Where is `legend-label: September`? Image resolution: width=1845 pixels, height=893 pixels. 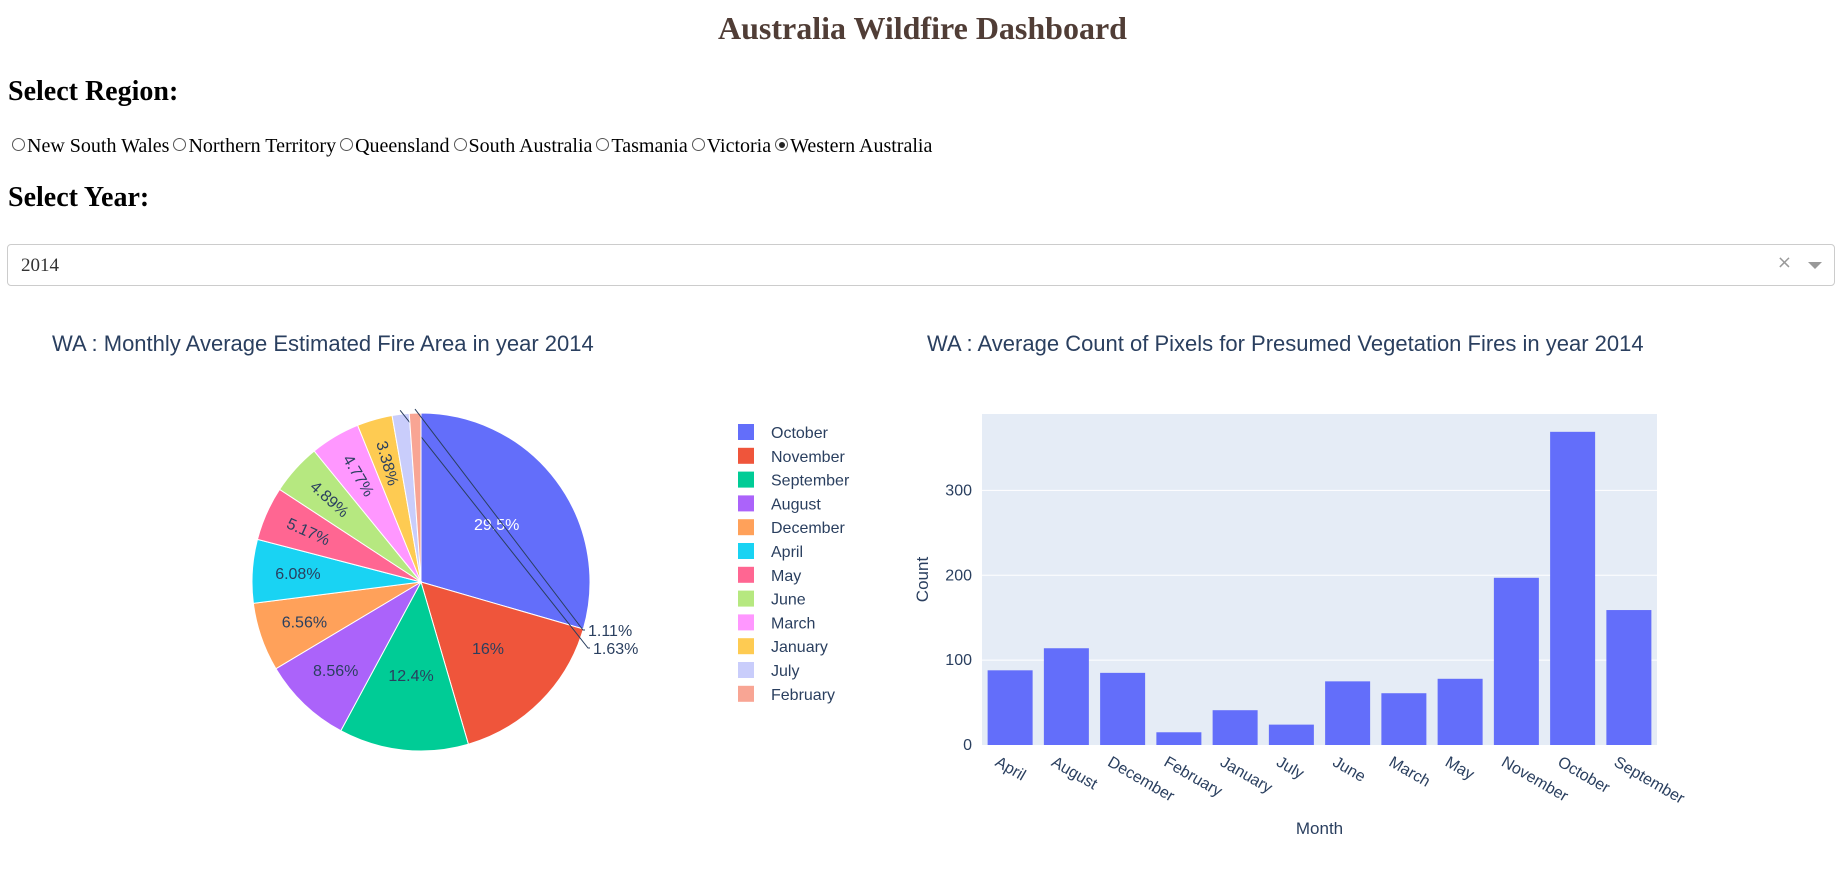 legend-label: September is located at coordinates (810, 481).